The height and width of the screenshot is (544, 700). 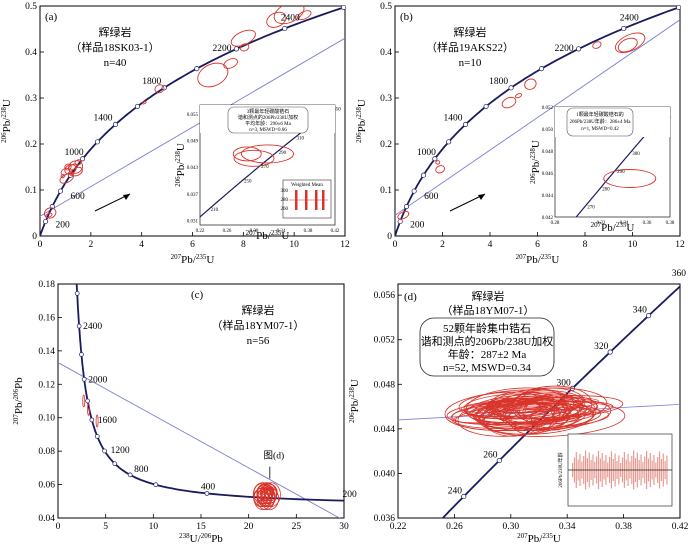 What do you see at coordinates (254, 231) in the screenshot?
I see `inset-xtick-label: 0.30` at bounding box center [254, 231].